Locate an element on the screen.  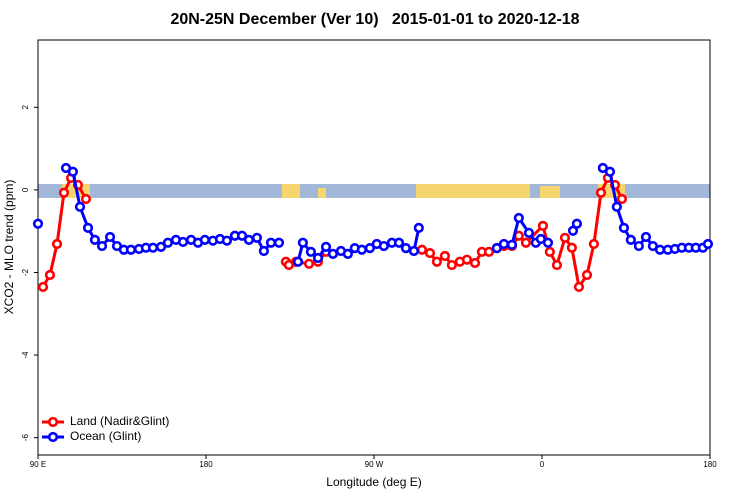
y-tick-label: 0 is located at coordinates (25, 189).